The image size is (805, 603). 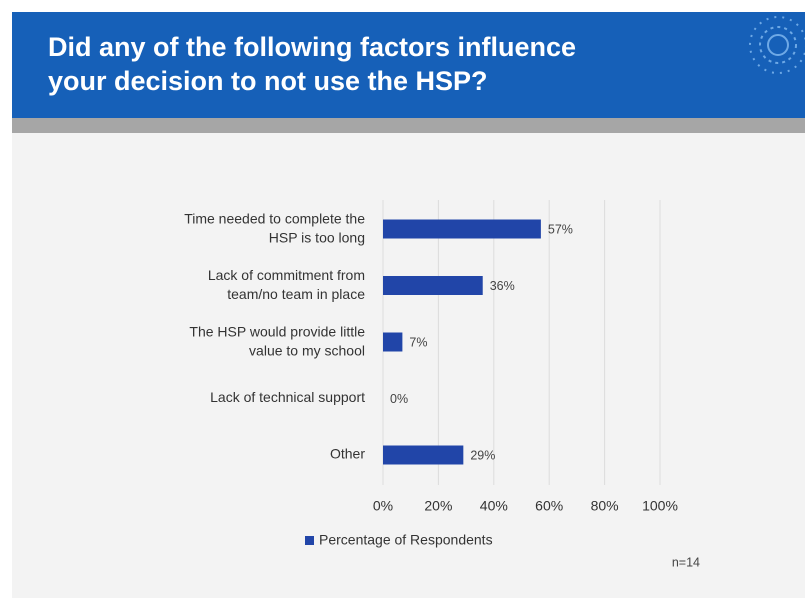 What do you see at coordinates (406, 540) in the screenshot?
I see `legend-label: Percentage of Respondents` at bounding box center [406, 540].